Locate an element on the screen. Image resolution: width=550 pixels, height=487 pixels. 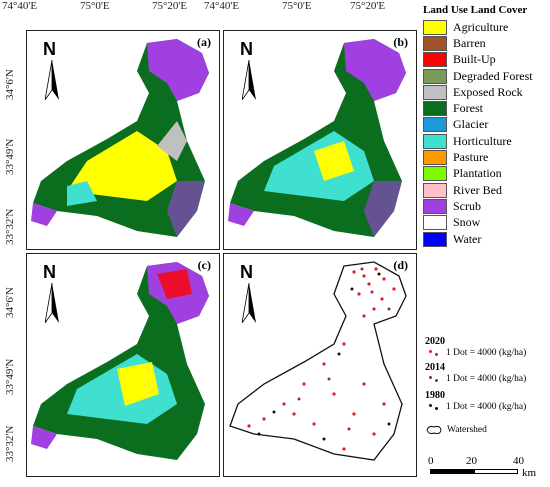
north-label-d: N is located at coordinates (246, 272).